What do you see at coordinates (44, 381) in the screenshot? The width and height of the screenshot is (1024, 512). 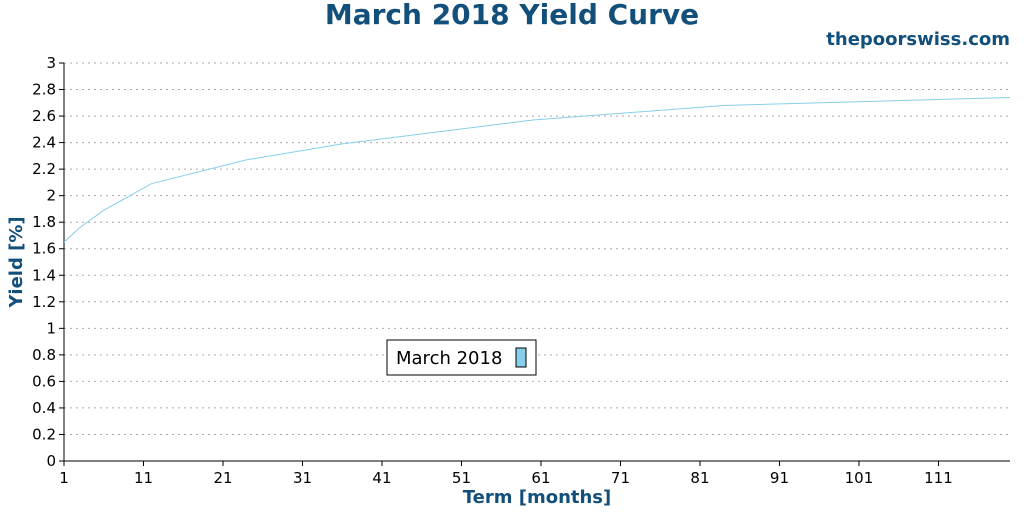 I see `y-tick-label: 0.6` at bounding box center [44, 381].